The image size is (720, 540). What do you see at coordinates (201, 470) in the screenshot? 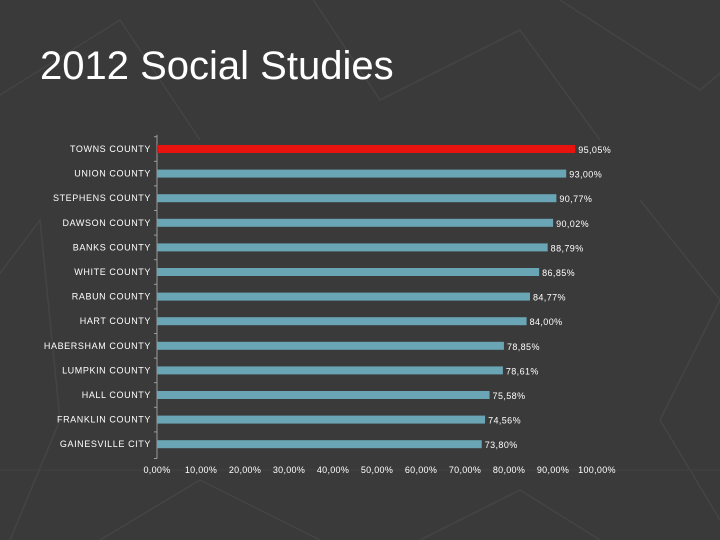
I see `x-tick-label: 10,00%` at bounding box center [201, 470].